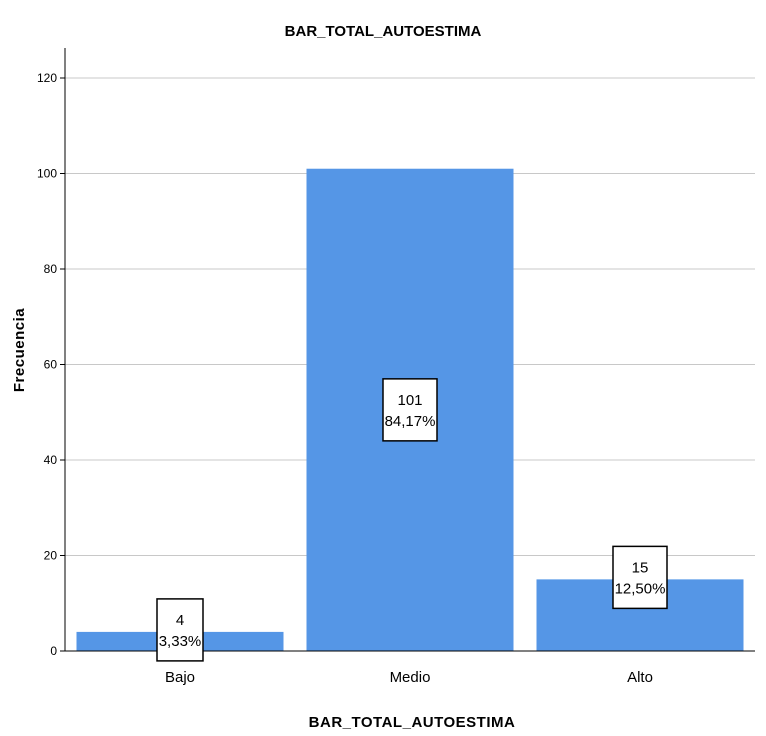  I want to click on data-label-percent: 3,33%, so click(180, 641).